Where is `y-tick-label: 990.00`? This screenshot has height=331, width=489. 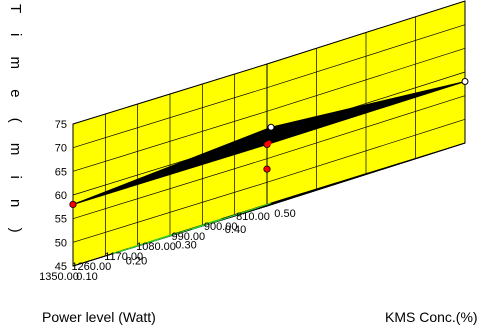 y-tick-label: 990.00 is located at coordinates (189, 237).